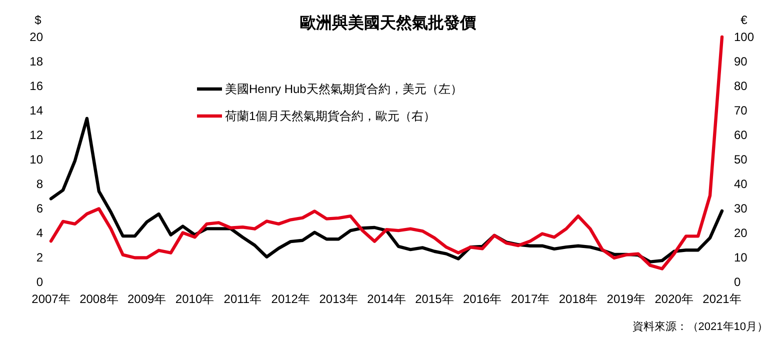 This screenshot has width=776, height=350. Describe the element at coordinates (530, 299) in the screenshot. I see `x-tick-label: 2017年` at that location.